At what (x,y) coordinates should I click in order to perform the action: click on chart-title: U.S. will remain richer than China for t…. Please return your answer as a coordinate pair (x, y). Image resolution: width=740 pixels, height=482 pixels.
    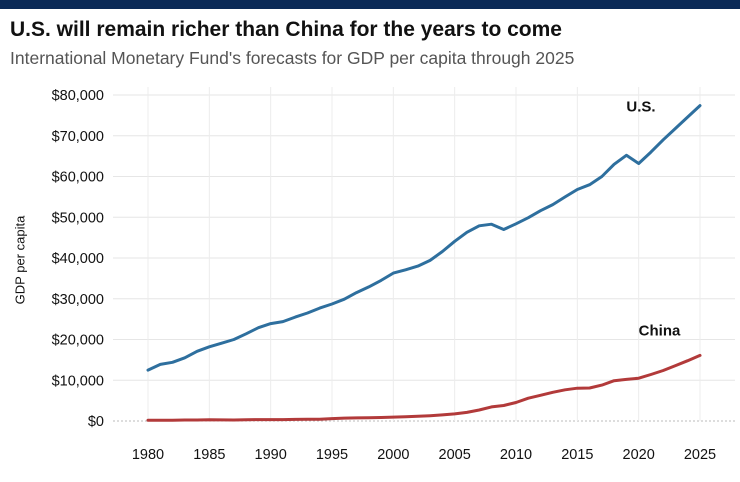
    Looking at the image, I should click on (286, 29).